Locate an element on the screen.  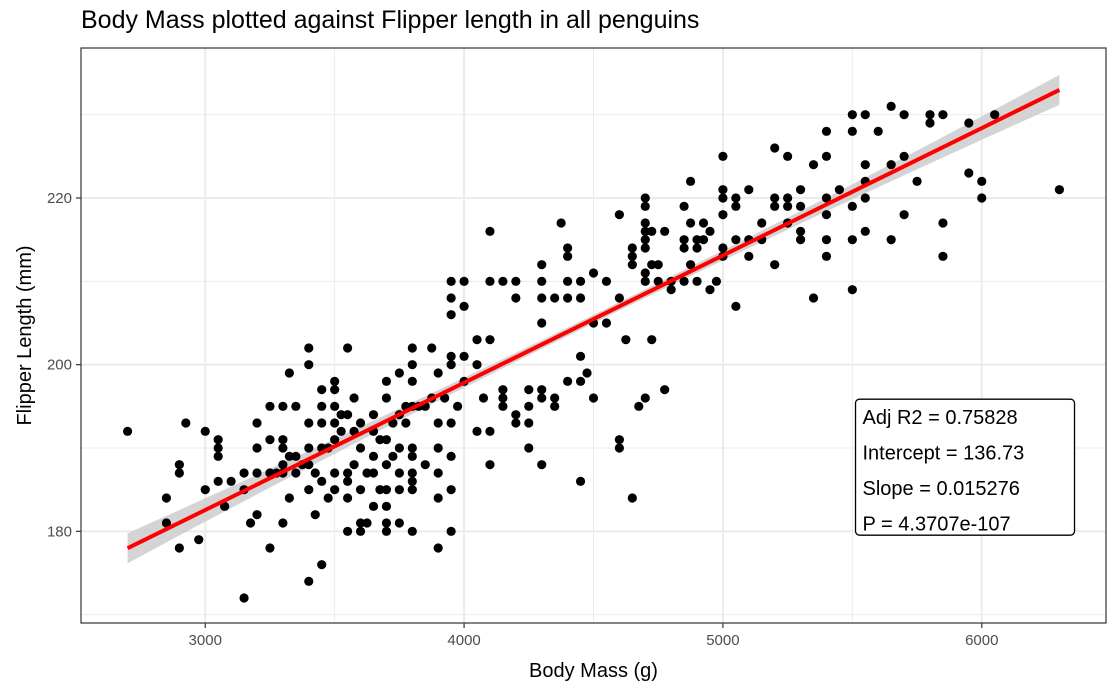
stats-box-frame is located at coordinates (965, 467).